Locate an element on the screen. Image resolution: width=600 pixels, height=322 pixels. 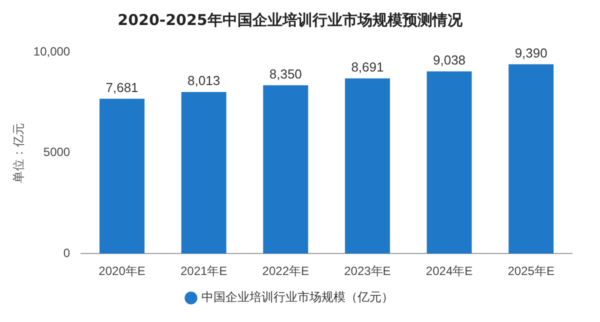
data-label: 9,038 is located at coordinates (449, 60).